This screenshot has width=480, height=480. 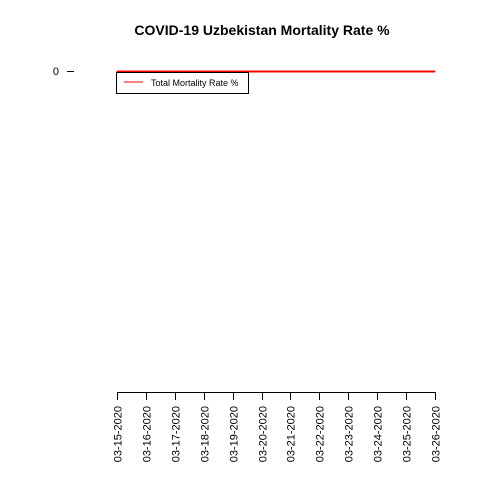 What do you see at coordinates (276, 71) in the screenshot?
I see `plot-area` at bounding box center [276, 71].